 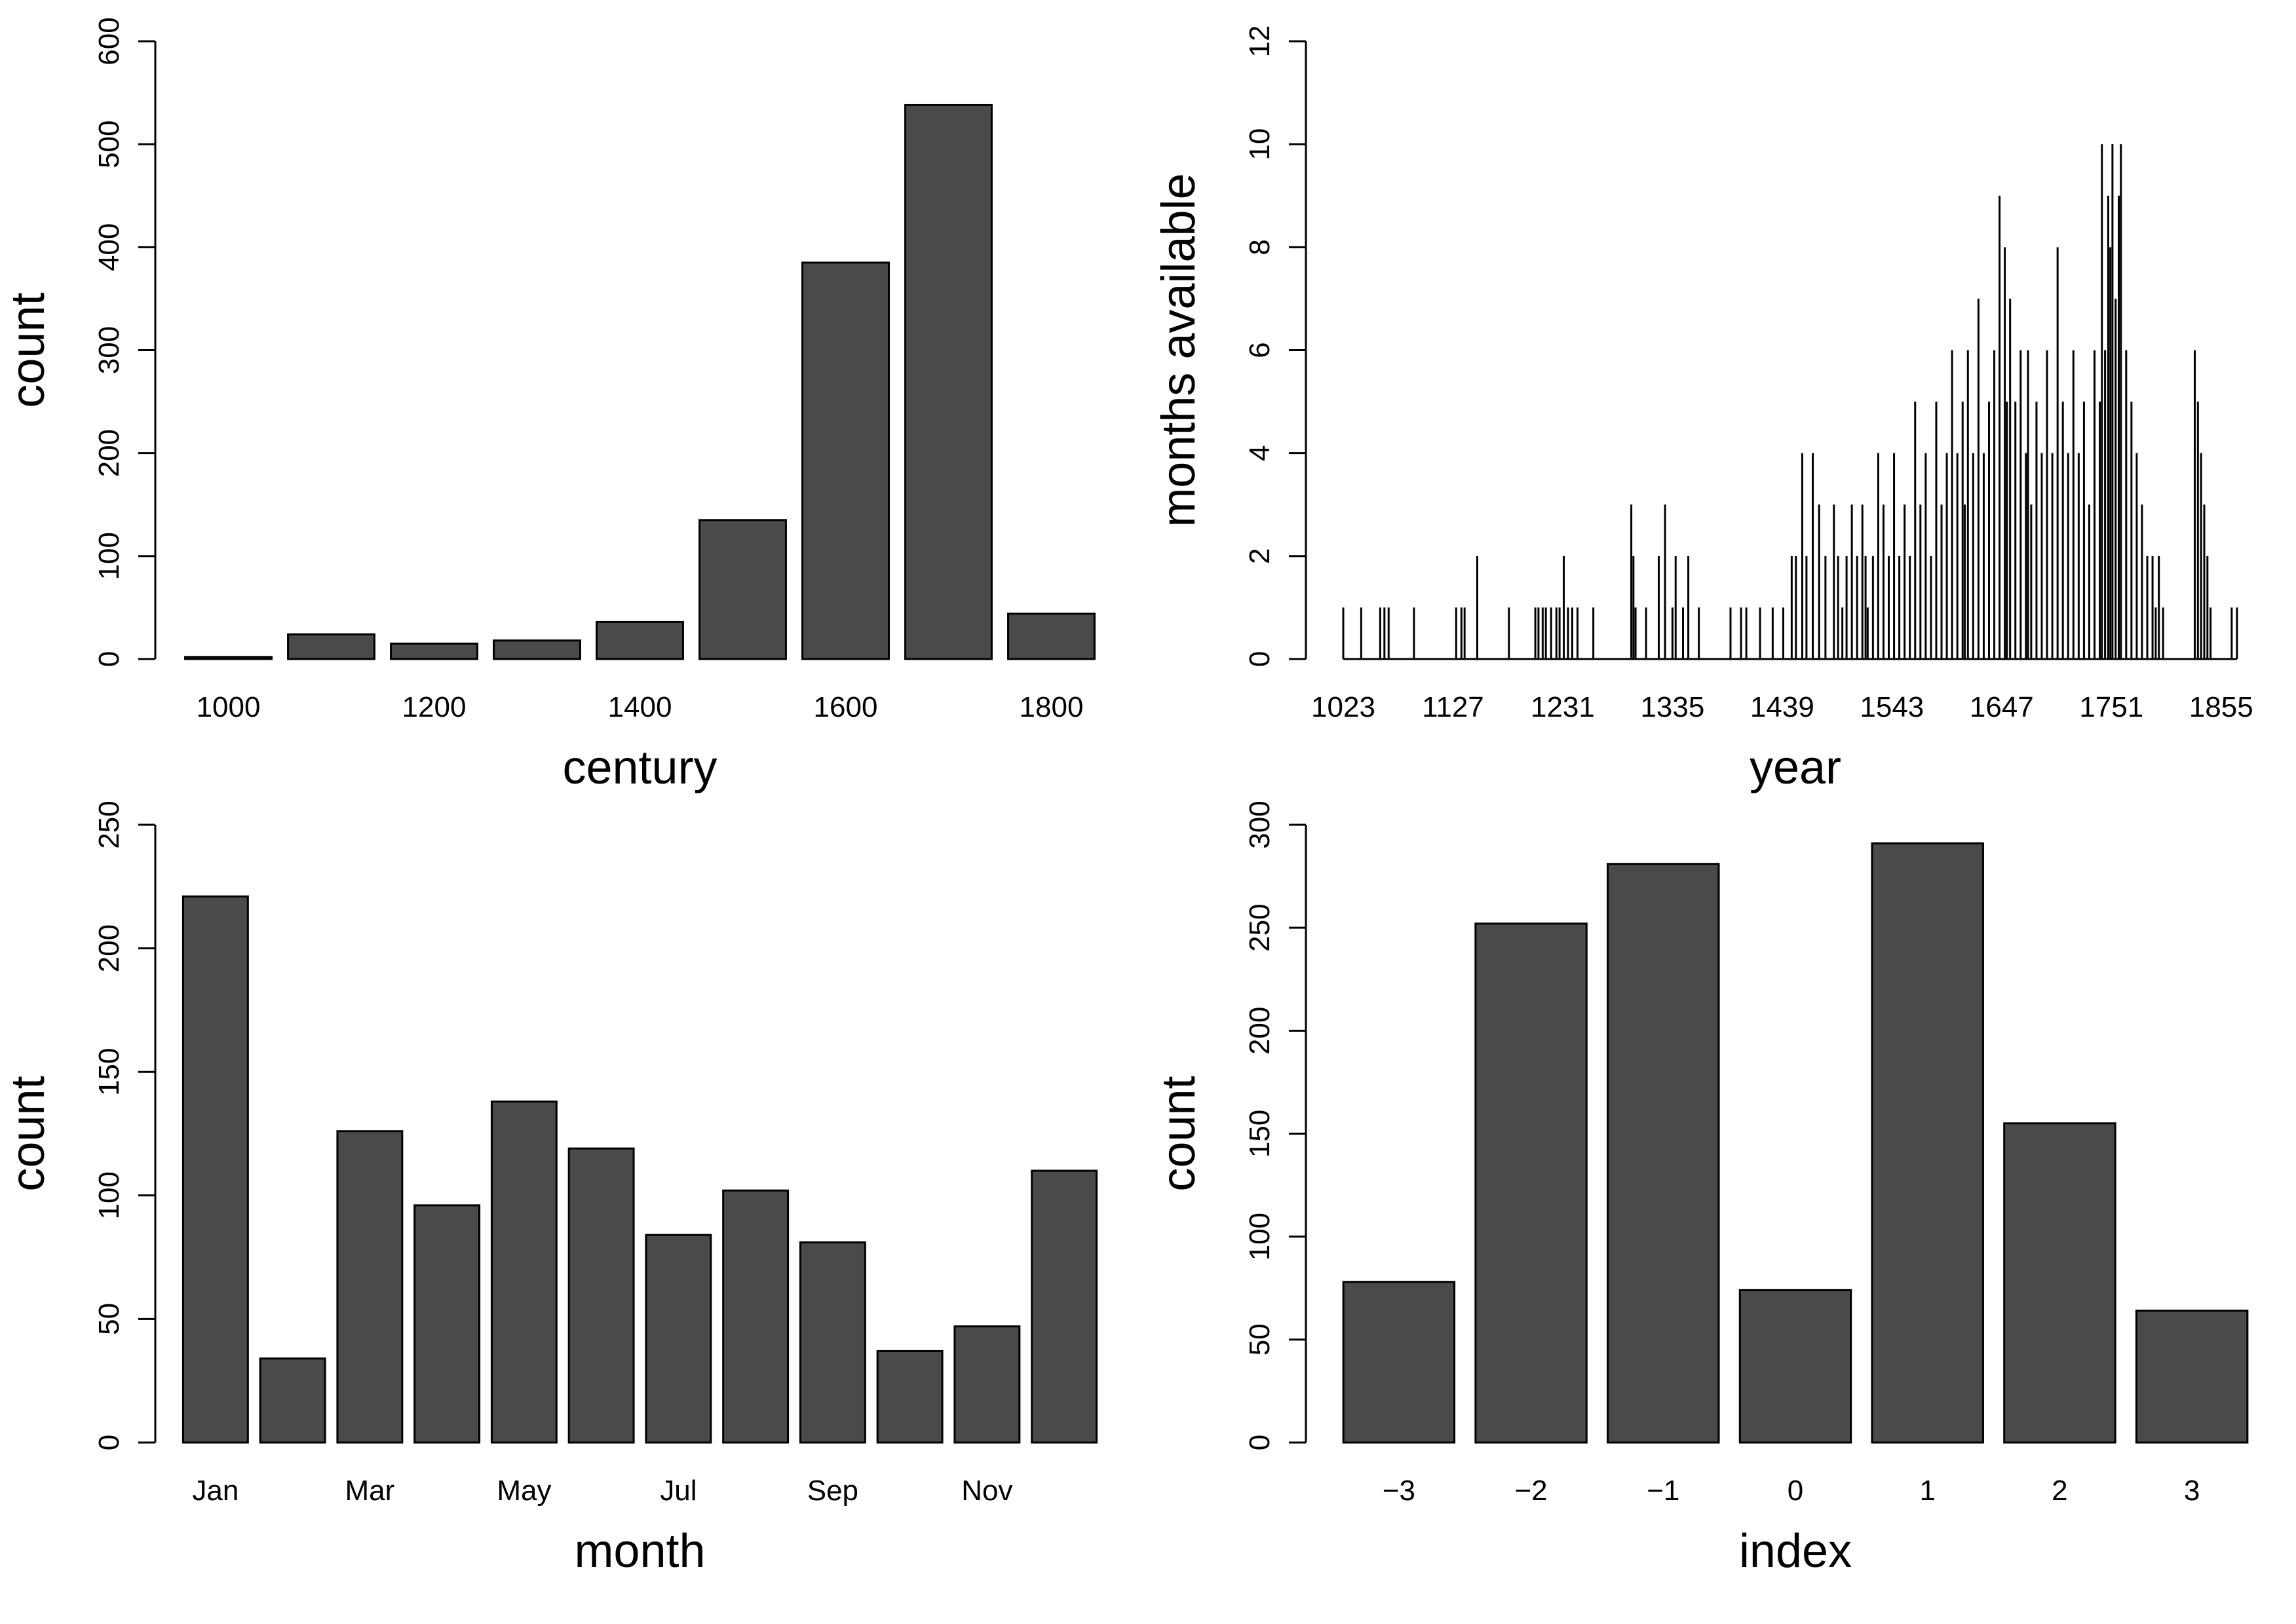 I want to click on bar-Oct, so click(x=910, y=1397).